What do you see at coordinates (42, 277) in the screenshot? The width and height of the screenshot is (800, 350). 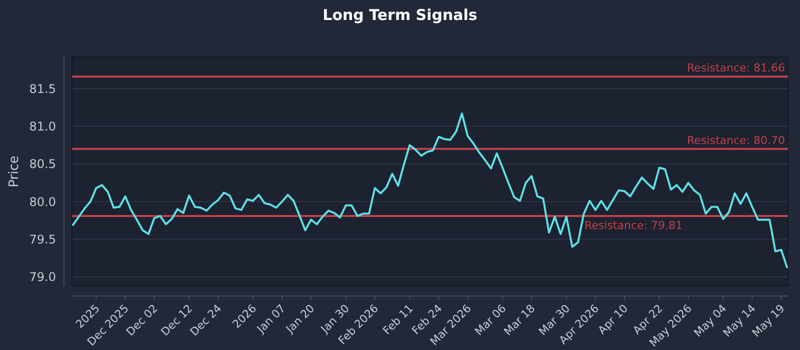 I see `y-tick-label: 79.0` at bounding box center [42, 277].